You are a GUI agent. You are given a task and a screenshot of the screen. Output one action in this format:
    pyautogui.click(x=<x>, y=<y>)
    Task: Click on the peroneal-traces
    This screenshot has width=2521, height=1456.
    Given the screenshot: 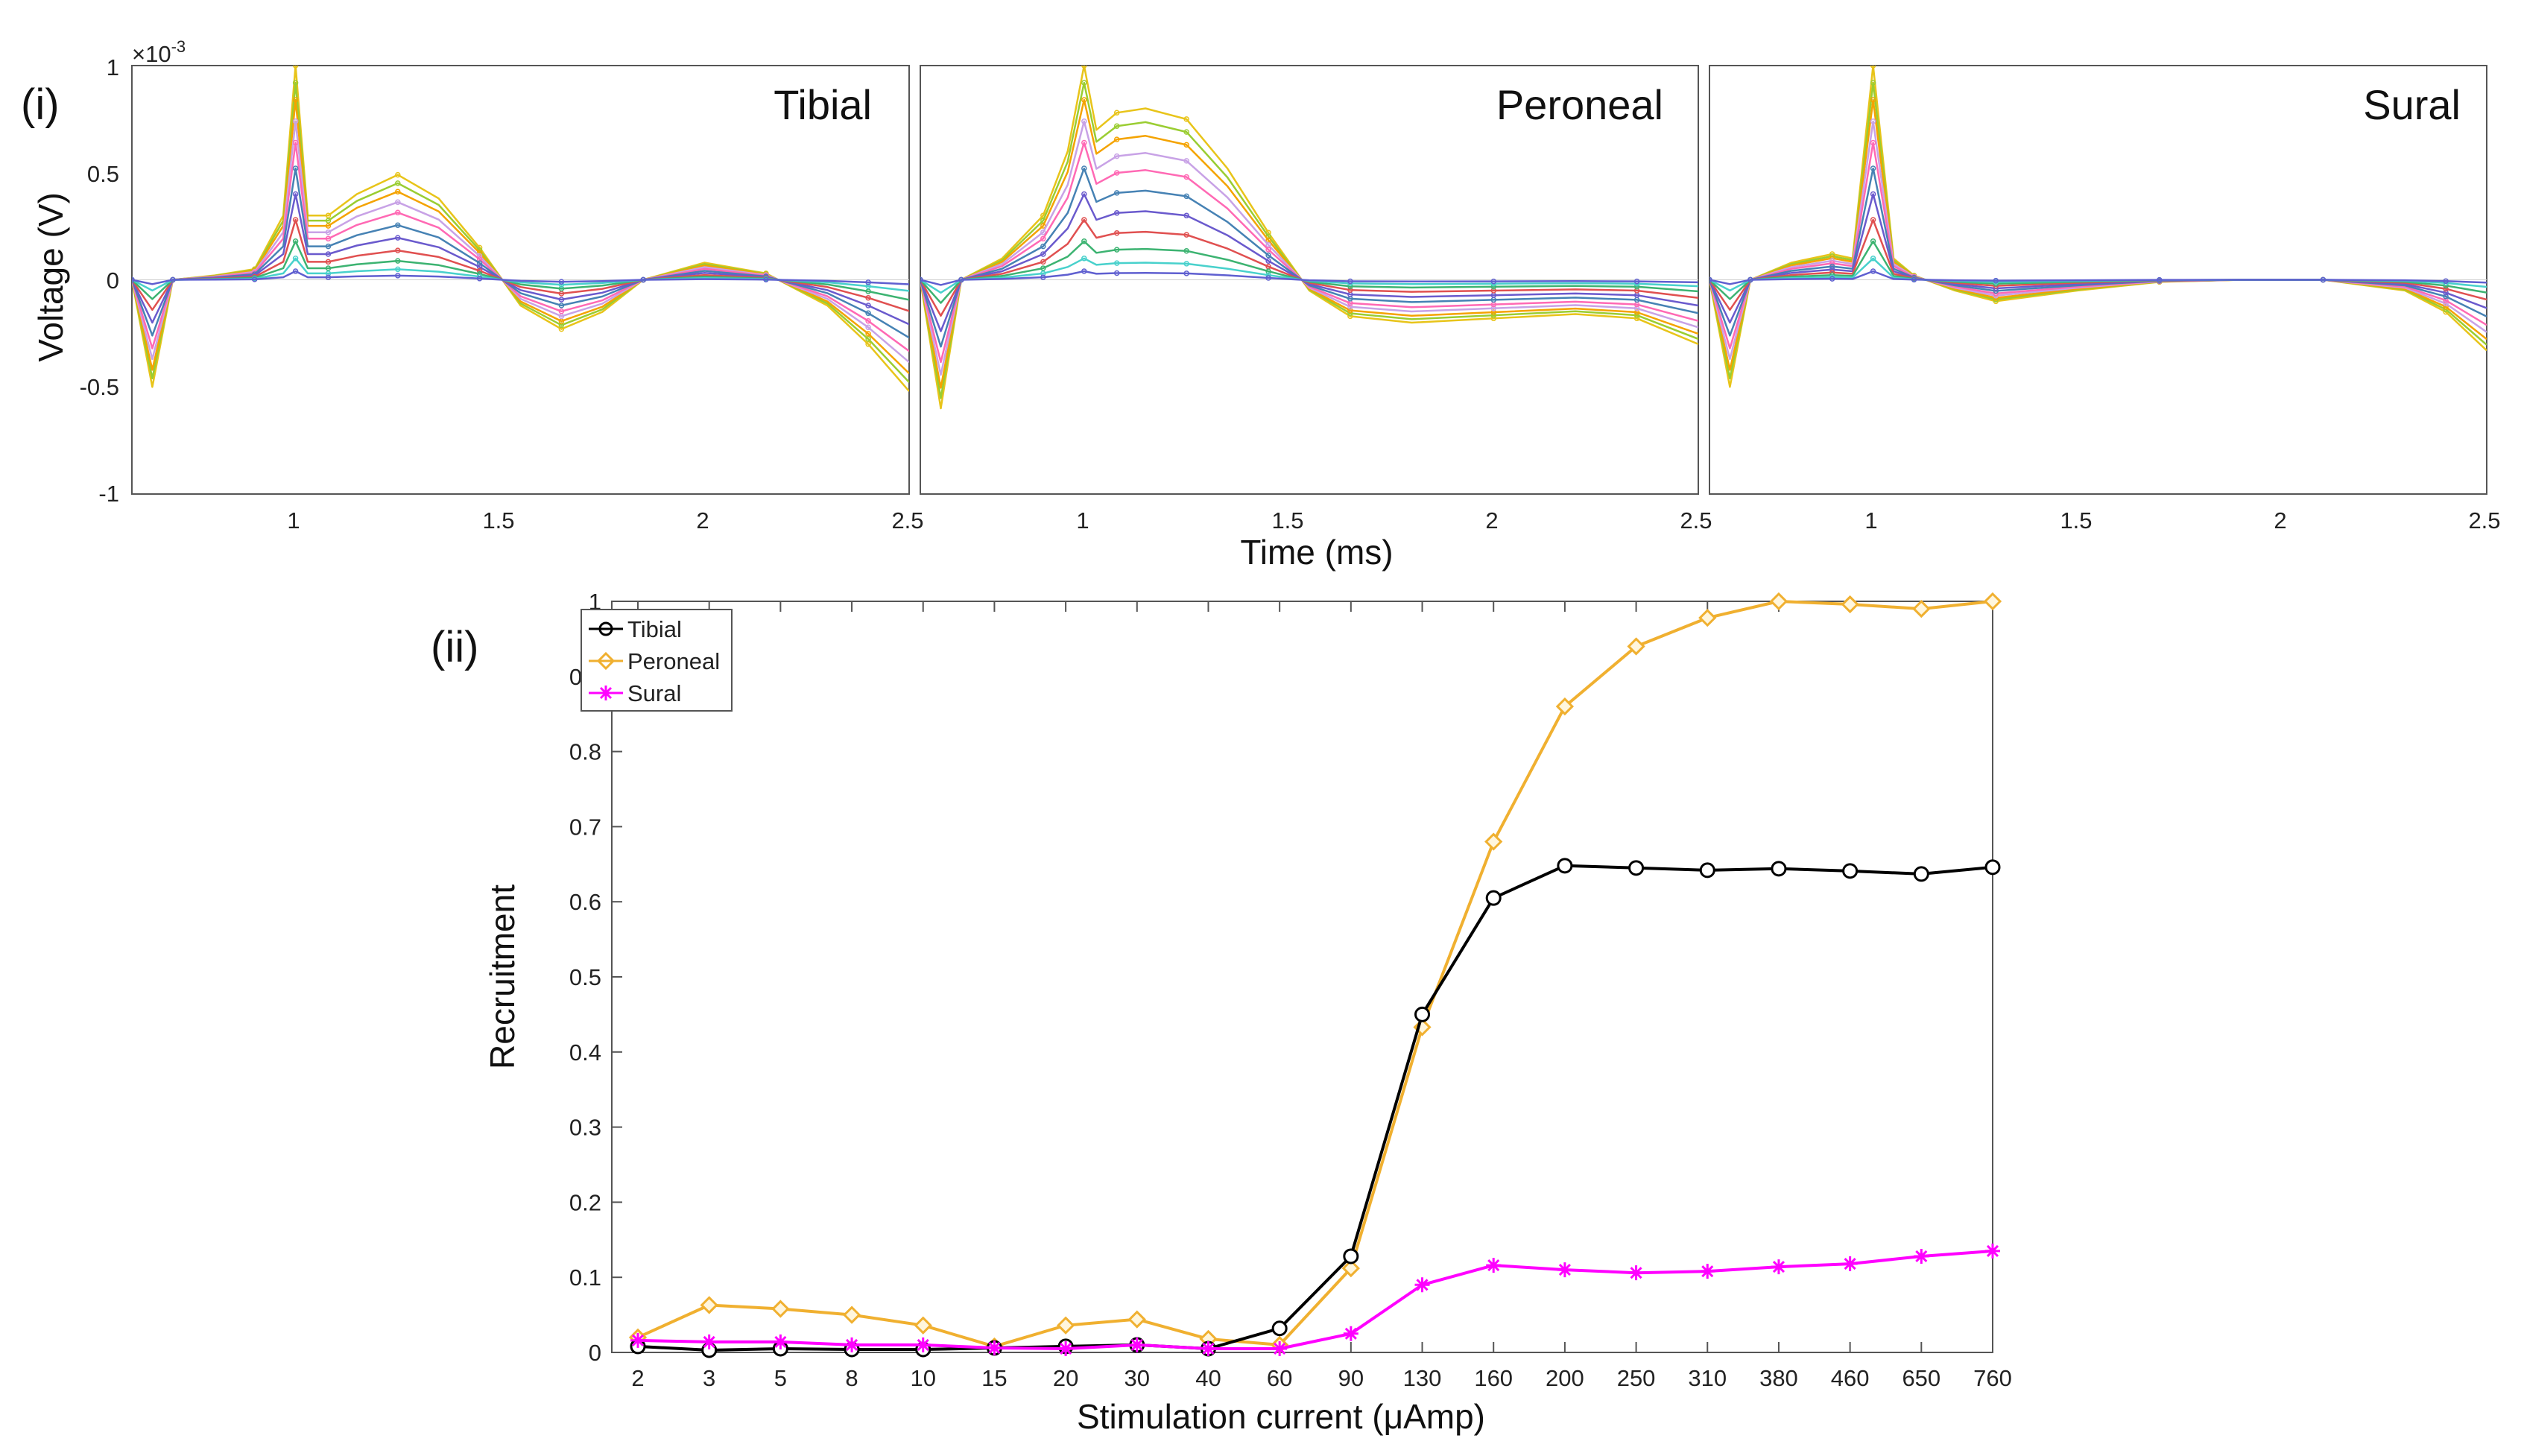 What is the action you would take?
    pyautogui.click(x=1309, y=238)
    